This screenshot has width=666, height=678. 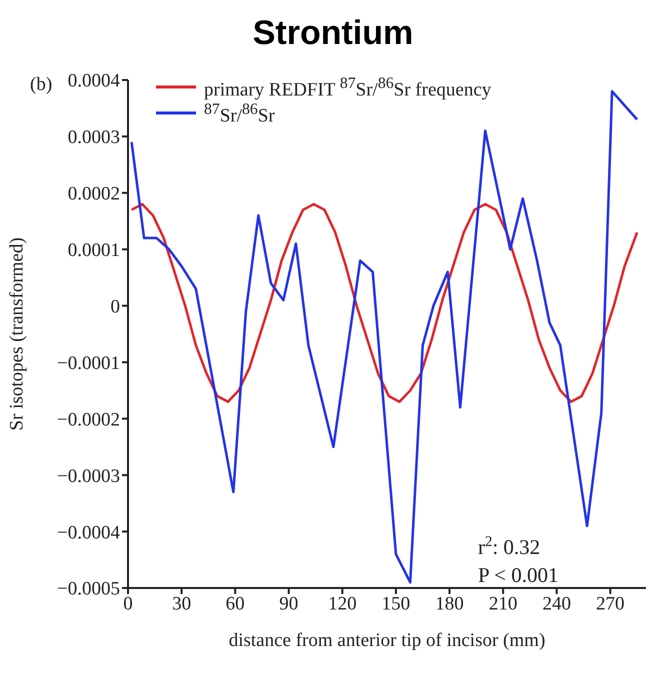 What do you see at coordinates (94, 137) in the screenshot?
I see `y-tick-label: 0.0003` at bounding box center [94, 137].